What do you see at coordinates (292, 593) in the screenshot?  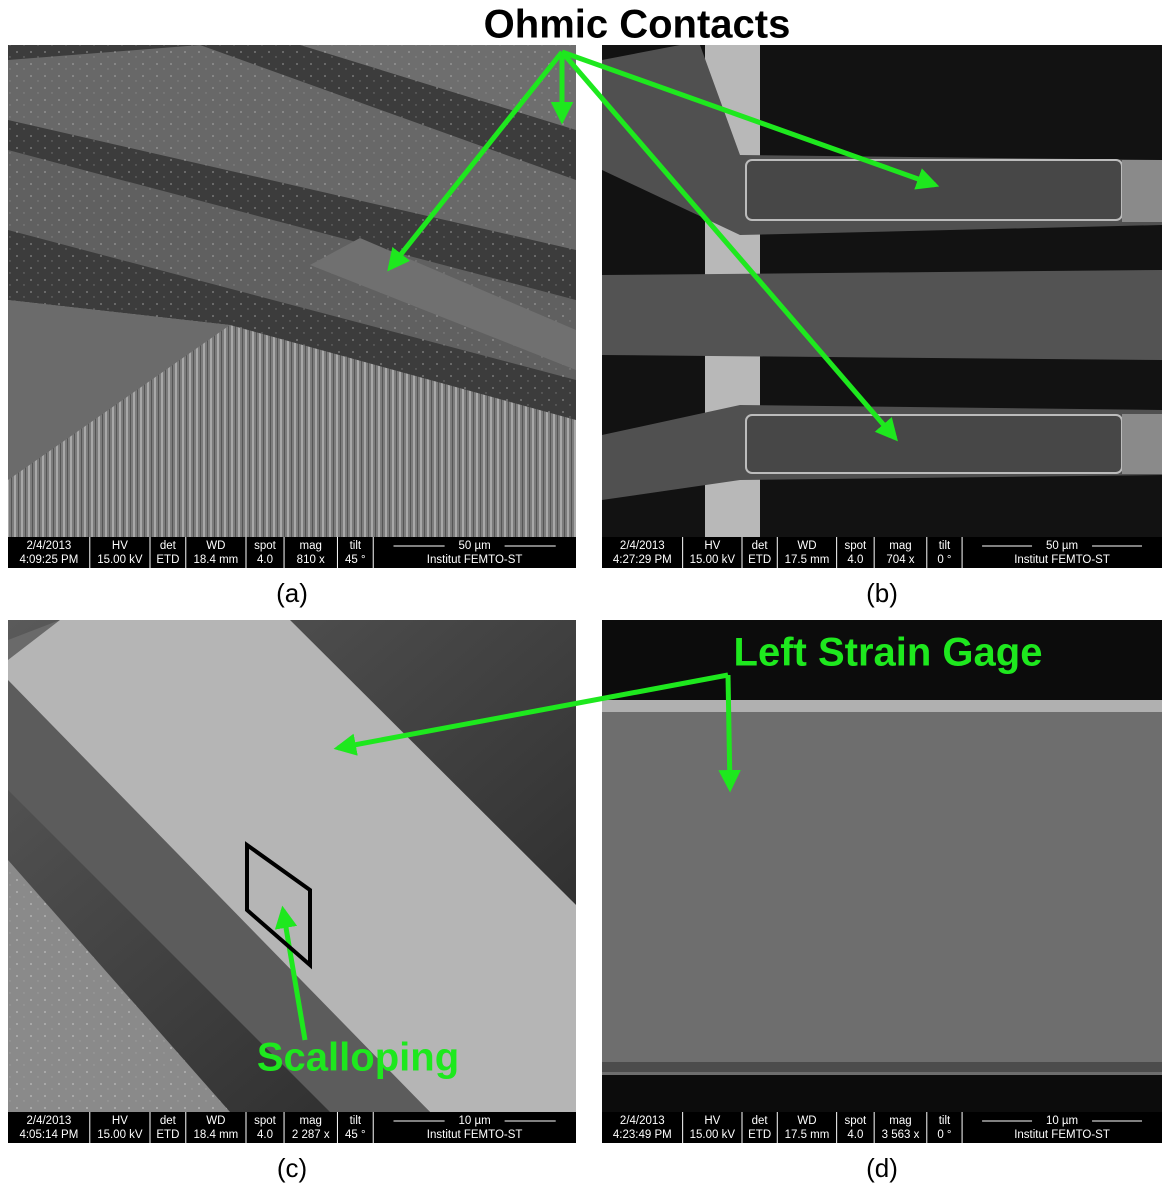 I see `panel-label: (a)` at bounding box center [292, 593].